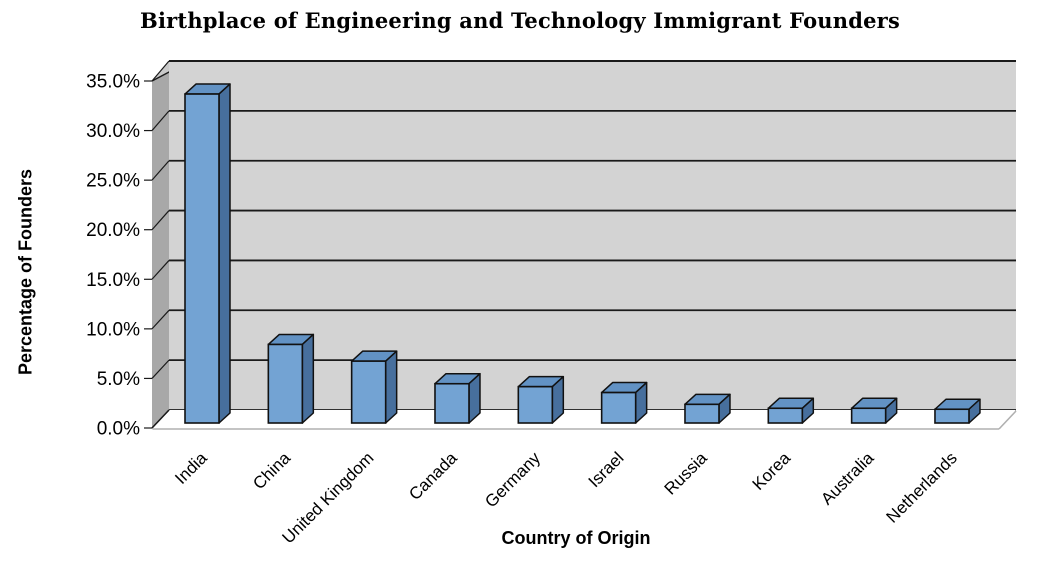 This screenshot has width=1053, height=572. I want to click on bar-side-china, so click(308, 378).